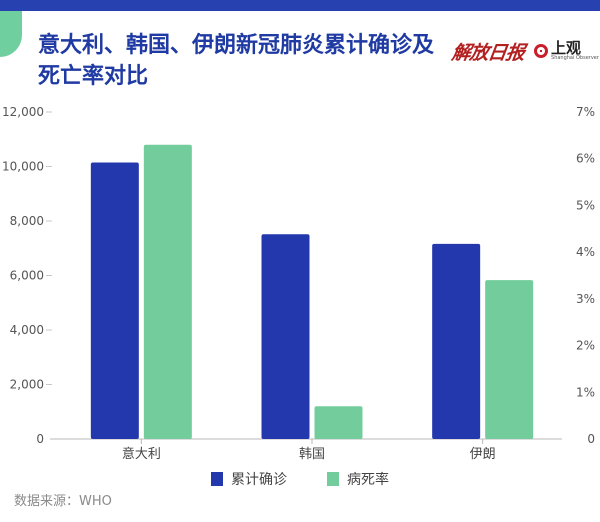 The height and width of the screenshot is (522, 600). Describe the element at coordinates (300, 479) in the screenshot. I see `chart-legend: 累计确诊 病死率` at that location.